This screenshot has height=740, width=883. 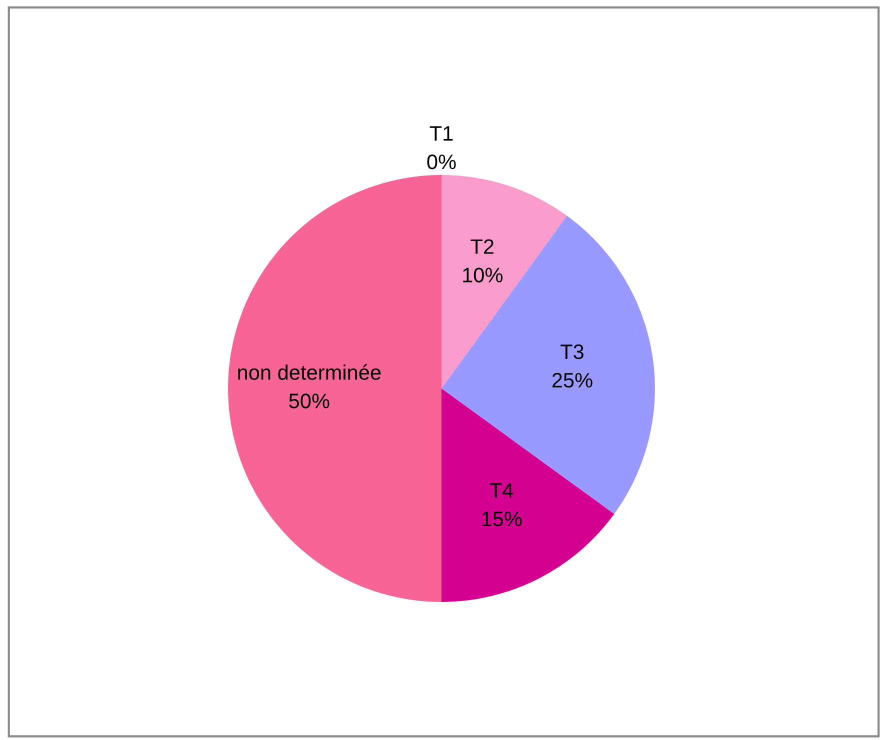 I want to click on text: 0%, so click(x=441, y=162).